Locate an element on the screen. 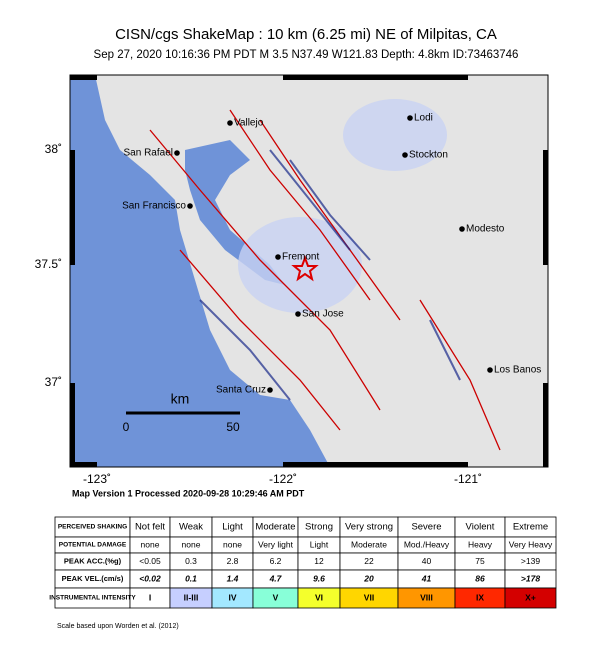  table-value: VIII is located at coordinates (426, 597).